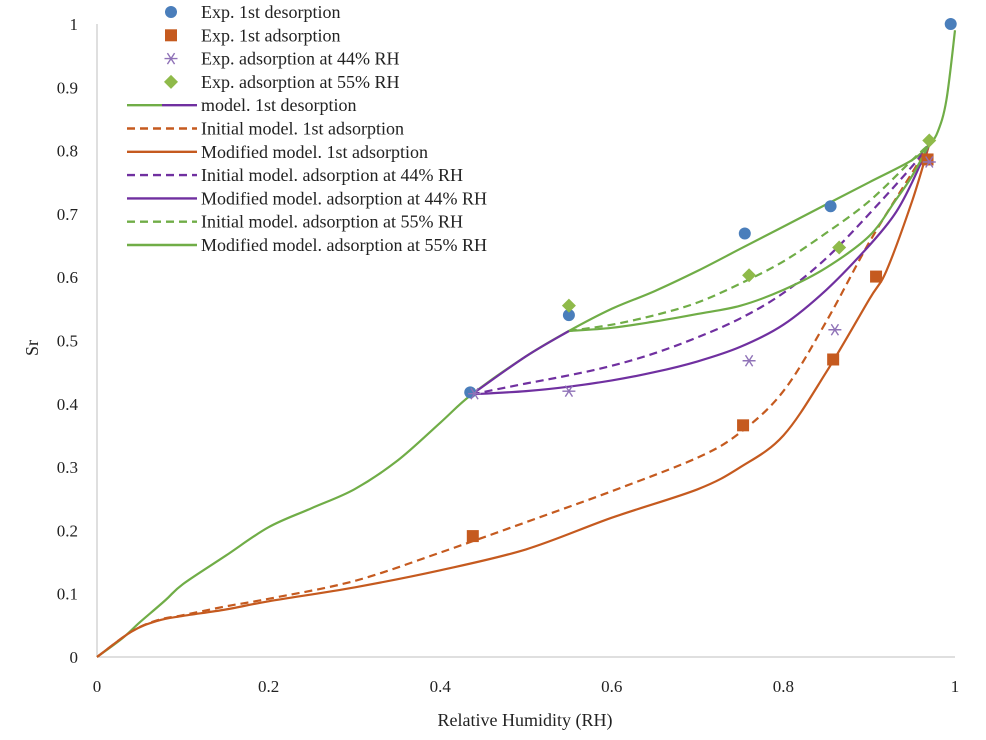 The image size is (986, 740). I want to click on legend-entry-7: Initial model. adsorption at 44% RH, so click(295, 175).